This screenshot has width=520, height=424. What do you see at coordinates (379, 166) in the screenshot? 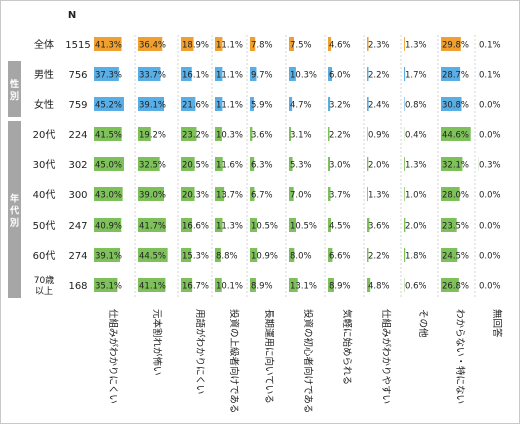
I see `value-label: 2.0%` at bounding box center [379, 166].